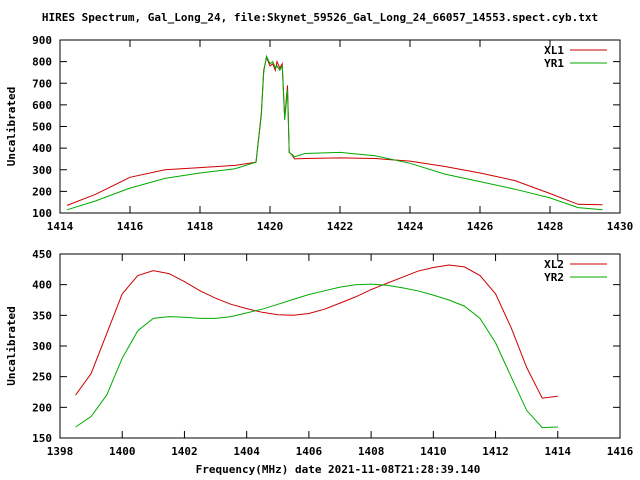  What do you see at coordinates (42, 254) in the screenshot?
I see `y-tick-label: 450` at bounding box center [42, 254].